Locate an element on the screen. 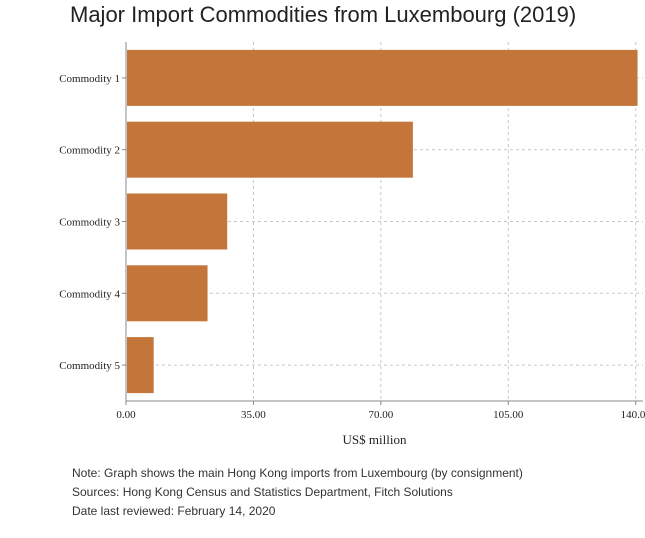 This screenshot has width=645, height=538. x-axis-title: US$ million is located at coordinates (375, 439).